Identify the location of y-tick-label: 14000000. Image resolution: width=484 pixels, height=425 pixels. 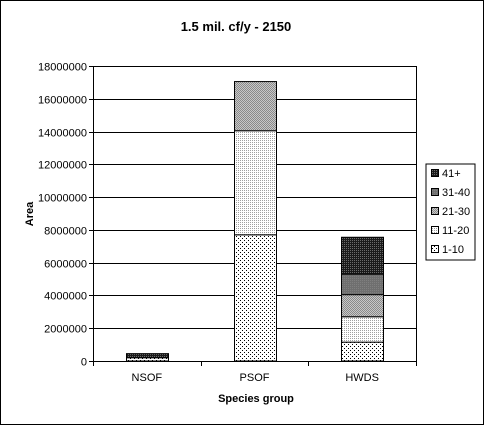
(62, 134).